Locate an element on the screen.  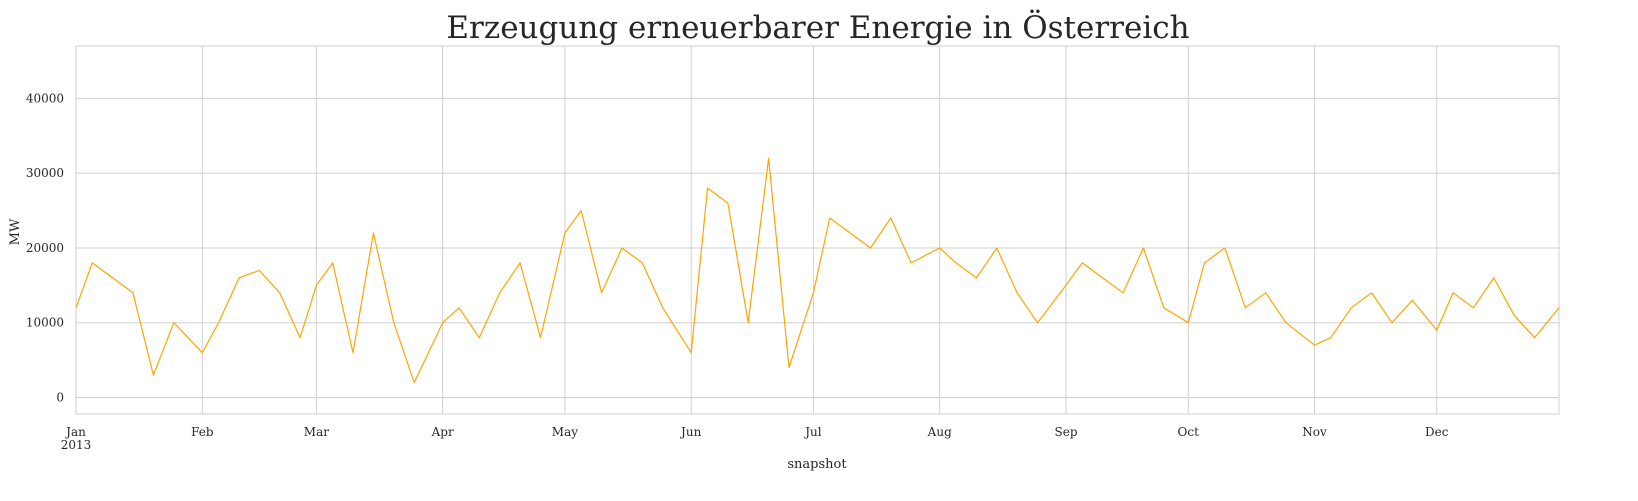
y-tick-label: 10000 is located at coordinates (45, 323).